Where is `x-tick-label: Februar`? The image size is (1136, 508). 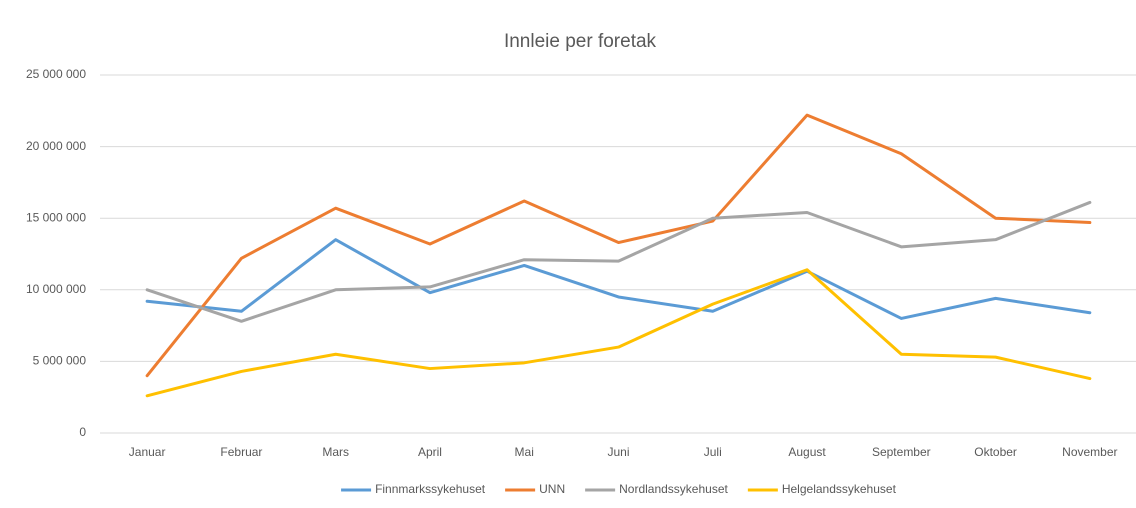
x-tick-label: Februar is located at coordinates (241, 452).